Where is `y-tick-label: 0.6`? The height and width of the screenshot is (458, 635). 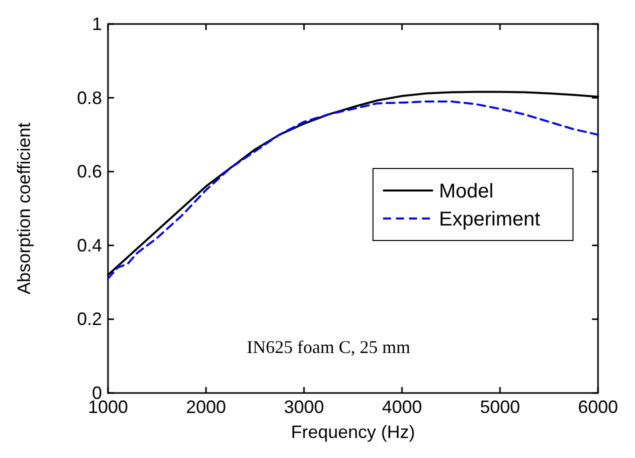 y-tick-label: 0.6 is located at coordinates (89, 172).